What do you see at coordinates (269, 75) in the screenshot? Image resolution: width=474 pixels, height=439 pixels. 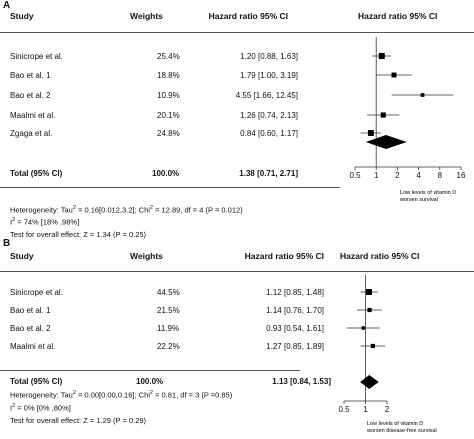 I see `study-ci: 1.79 [1.00, 3.19]` at bounding box center [269, 75].